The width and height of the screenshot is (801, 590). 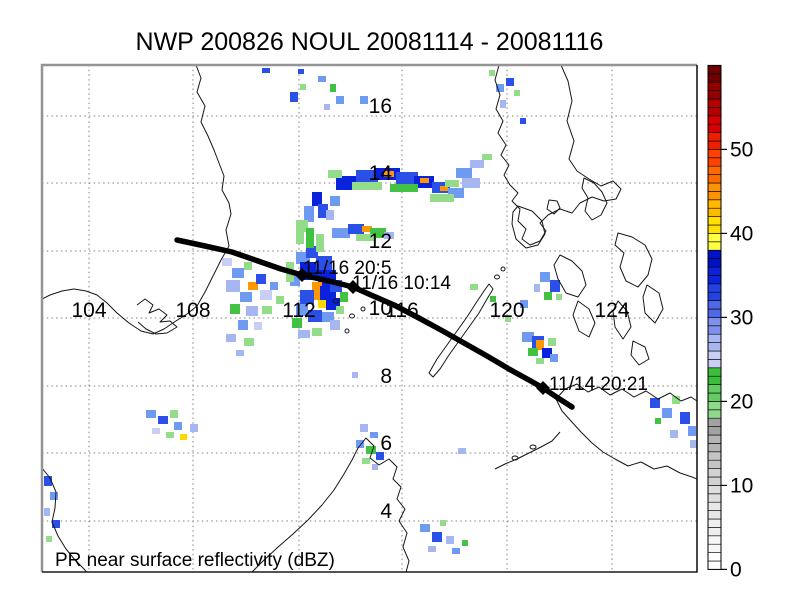 What do you see at coordinates (741, 317) in the screenshot?
I see `colorbar-tick-label: 30` at bounding box center [741, 317].